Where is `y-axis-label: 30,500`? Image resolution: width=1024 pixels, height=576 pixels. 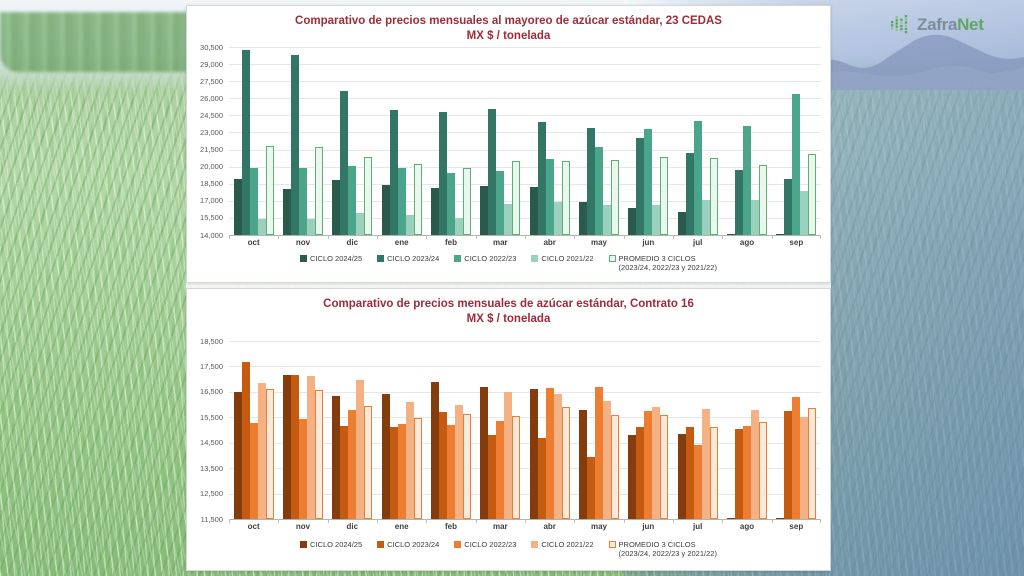
y-axis-label: 30,500 is located at coordinates (211, 47).